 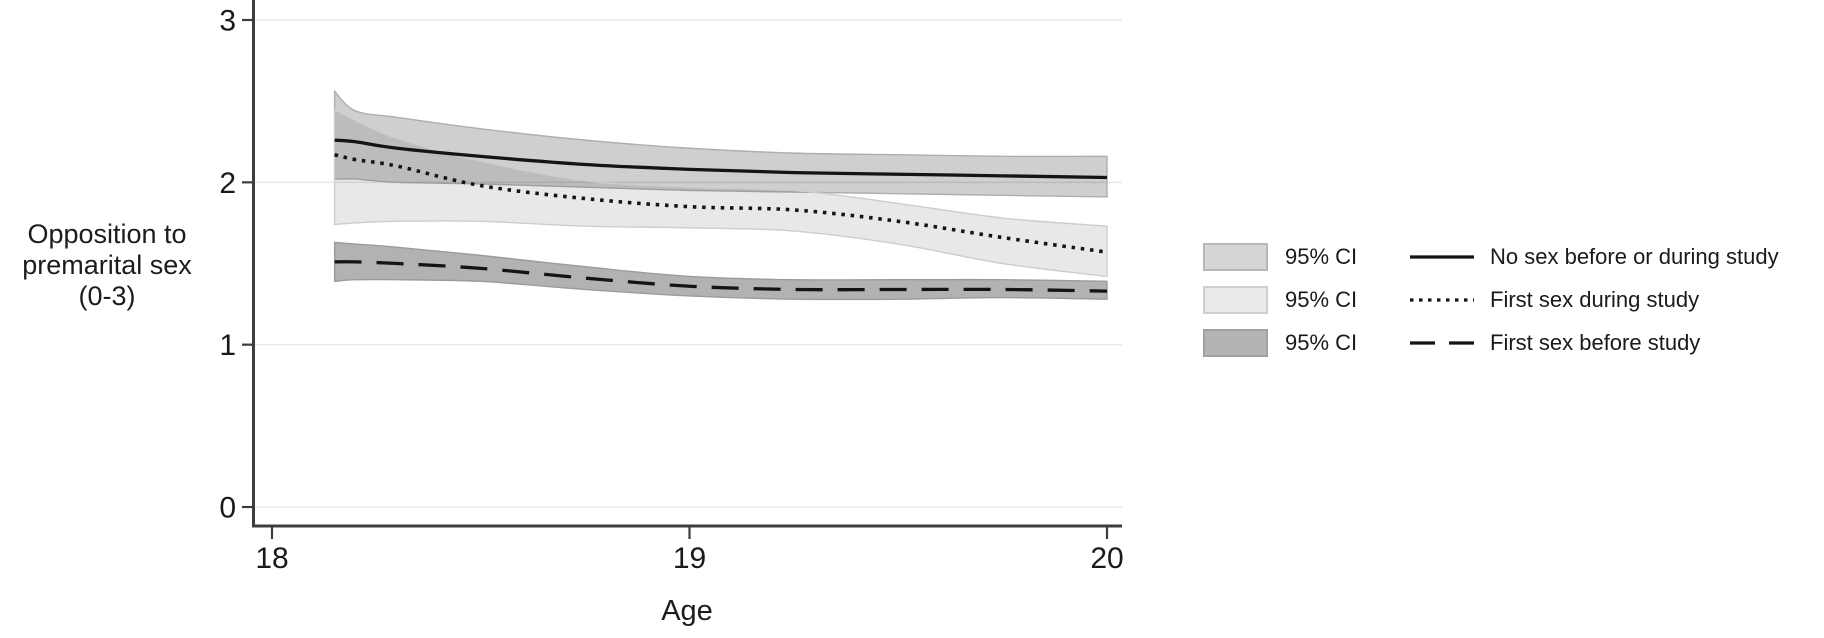 What do you see at coordinates (227, 345) in the screenshot?
I see `y-tick-label: 1` at bounding box center [227, 345].